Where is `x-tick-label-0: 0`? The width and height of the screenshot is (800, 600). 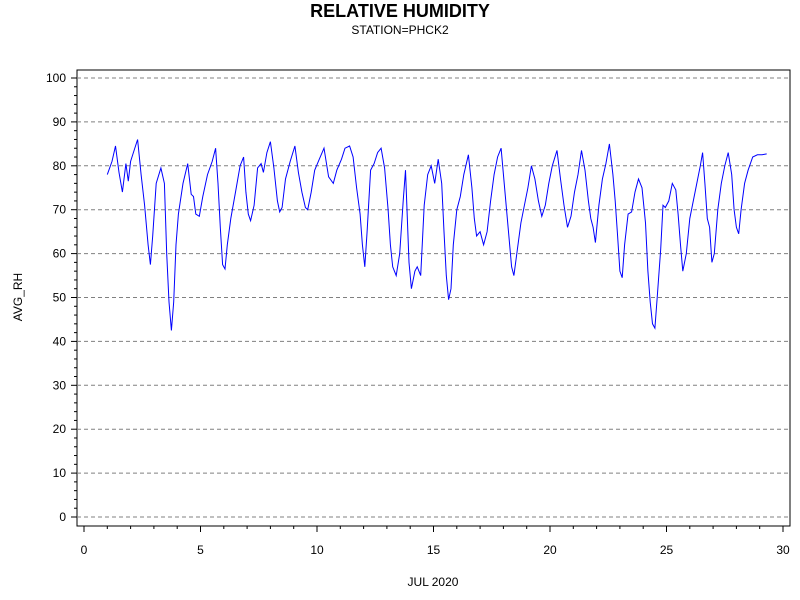 x-tick-label-0: 0 is located at coordinates (84, 550).